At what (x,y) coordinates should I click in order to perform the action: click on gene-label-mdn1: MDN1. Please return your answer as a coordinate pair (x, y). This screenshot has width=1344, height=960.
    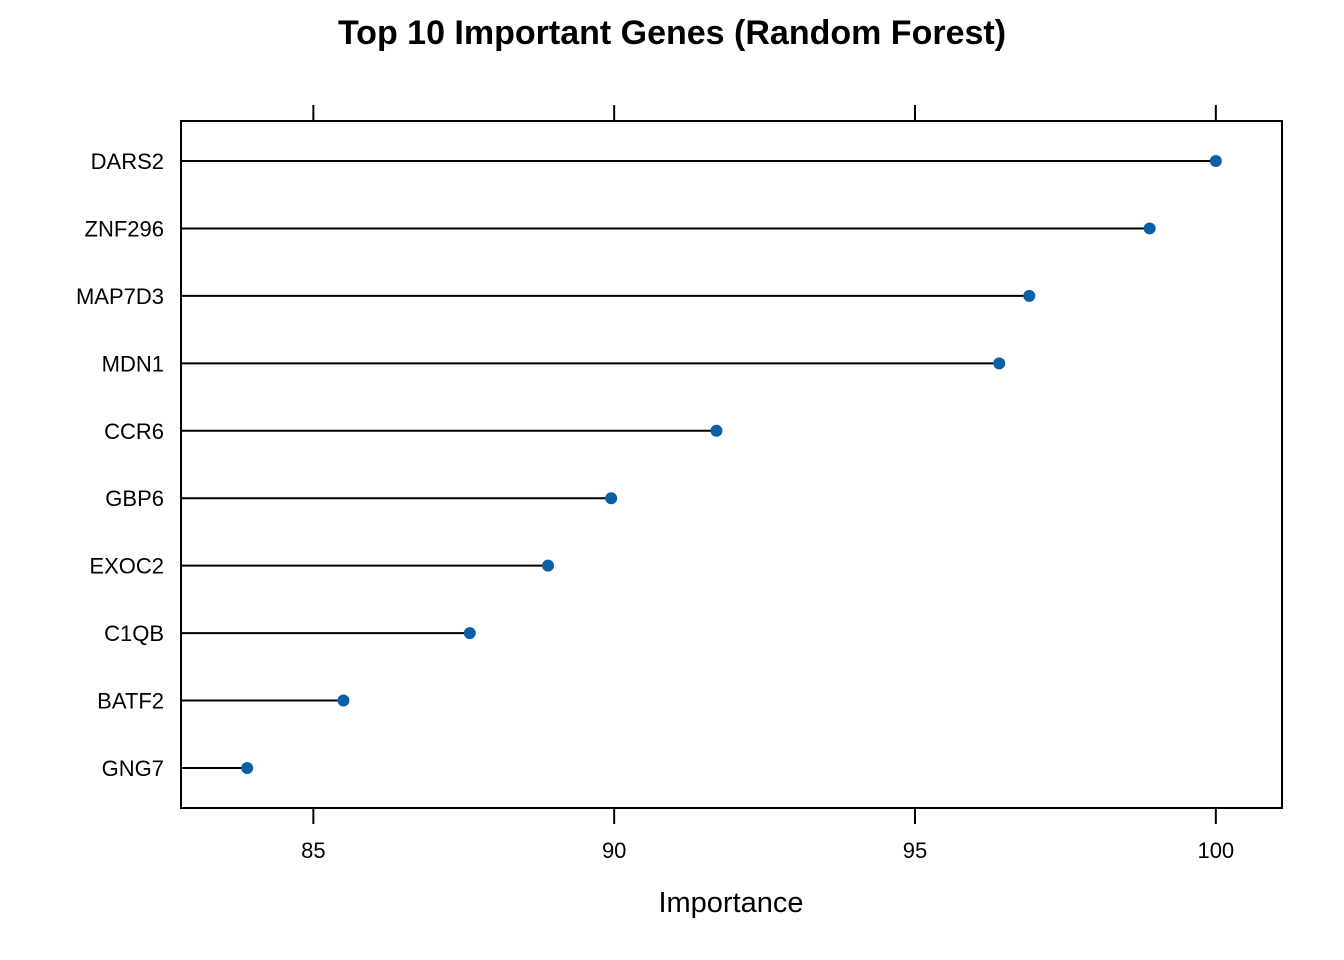
    Looking at the image, I should click on (133, 363).